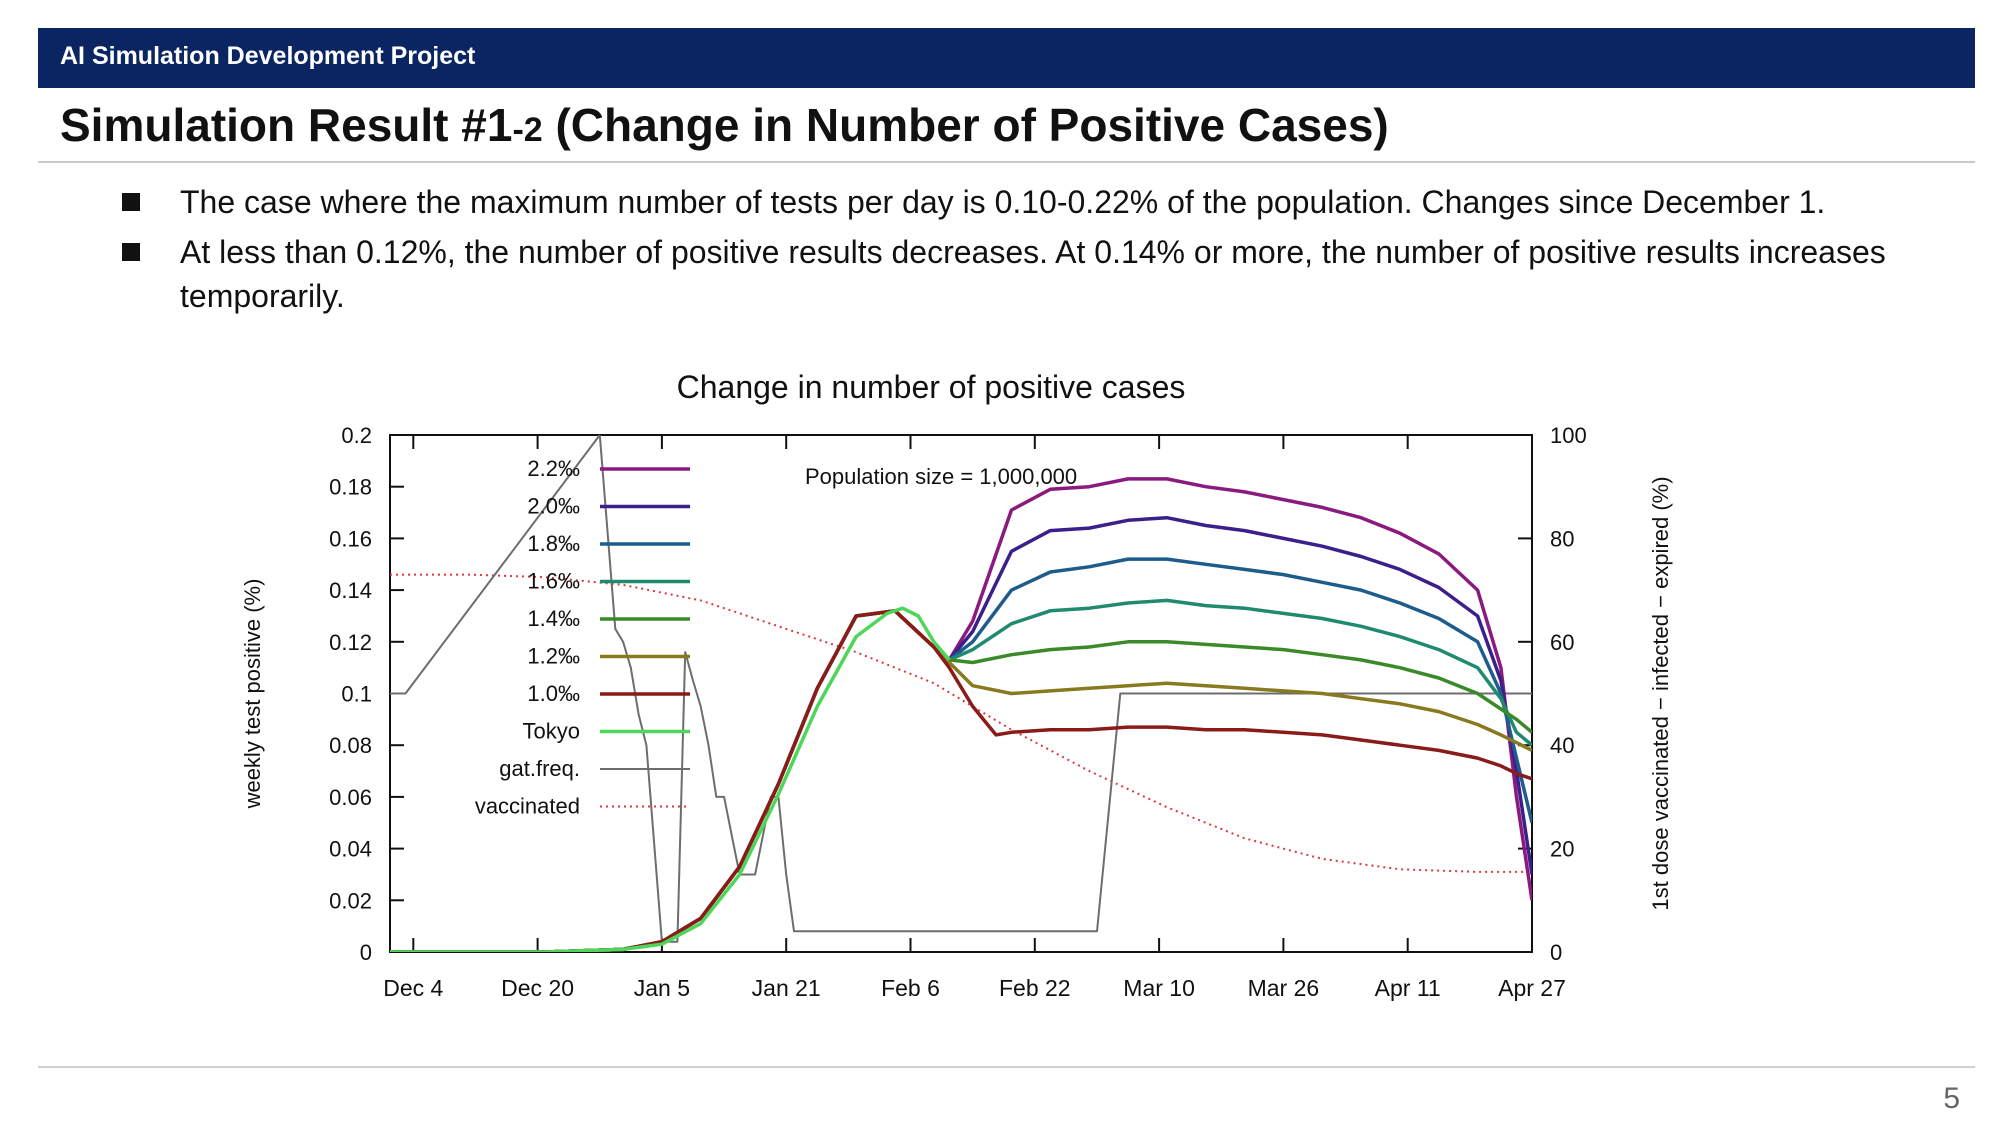  What do you see at coordinates (252, 694) in the screenshot?
I see `y-axis-label: weekly test positive (%)` at bounding box center [252, 694].